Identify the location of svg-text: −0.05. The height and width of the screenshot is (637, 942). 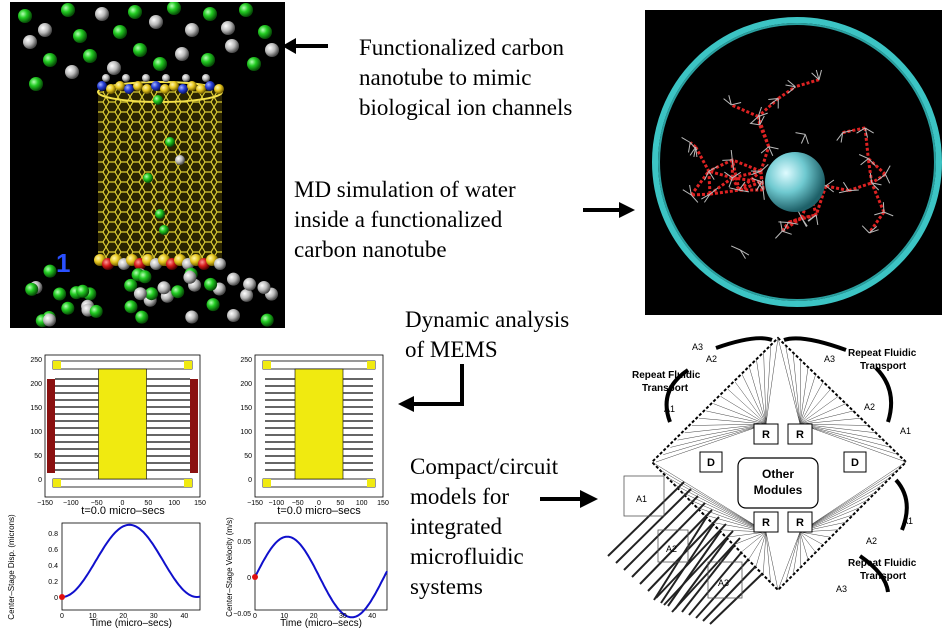
(242, 614).